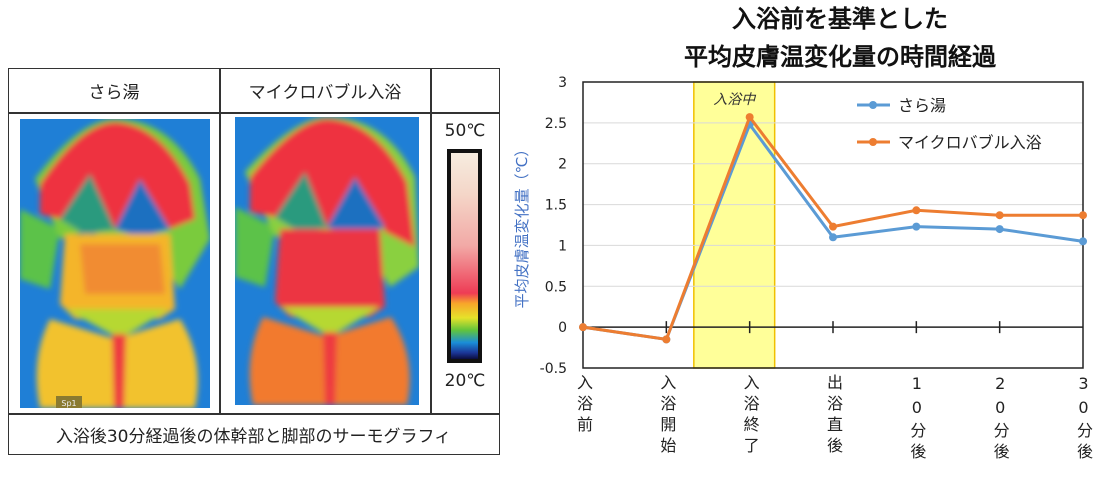  What do you see at coordinates (840, 19) in the screenshot?
I see `chart-title-line: 入浴前を基準とした` at bounding box center [840, 19].